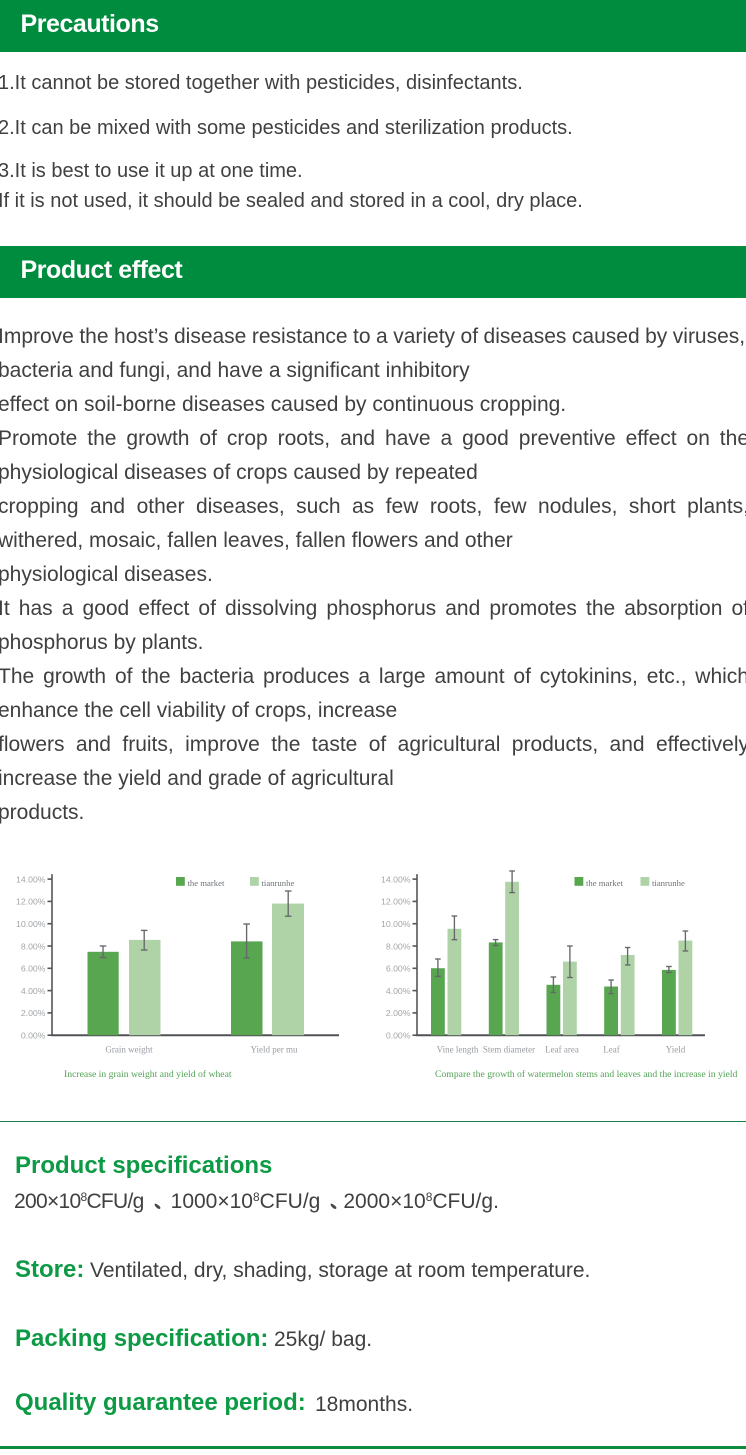  What do you see at coordinates (676, 1049) in the screenshot?
I see `svg-text: Yield` at bounding box center [676, 1049].